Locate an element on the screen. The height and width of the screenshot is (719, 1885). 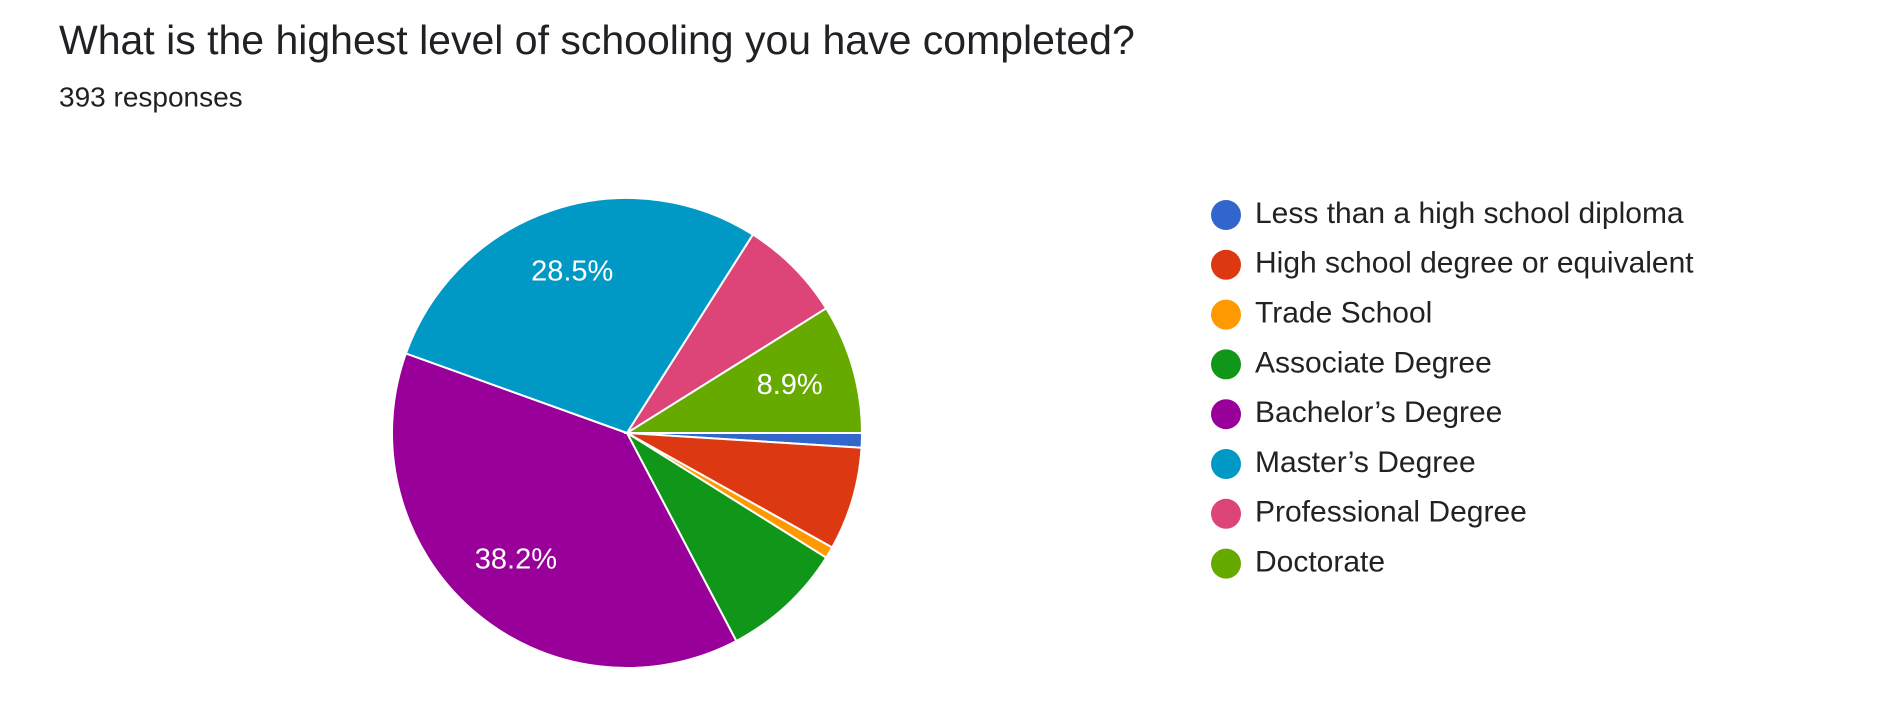
legend-label: Associate Degree is located at coordinates (1373, 362).